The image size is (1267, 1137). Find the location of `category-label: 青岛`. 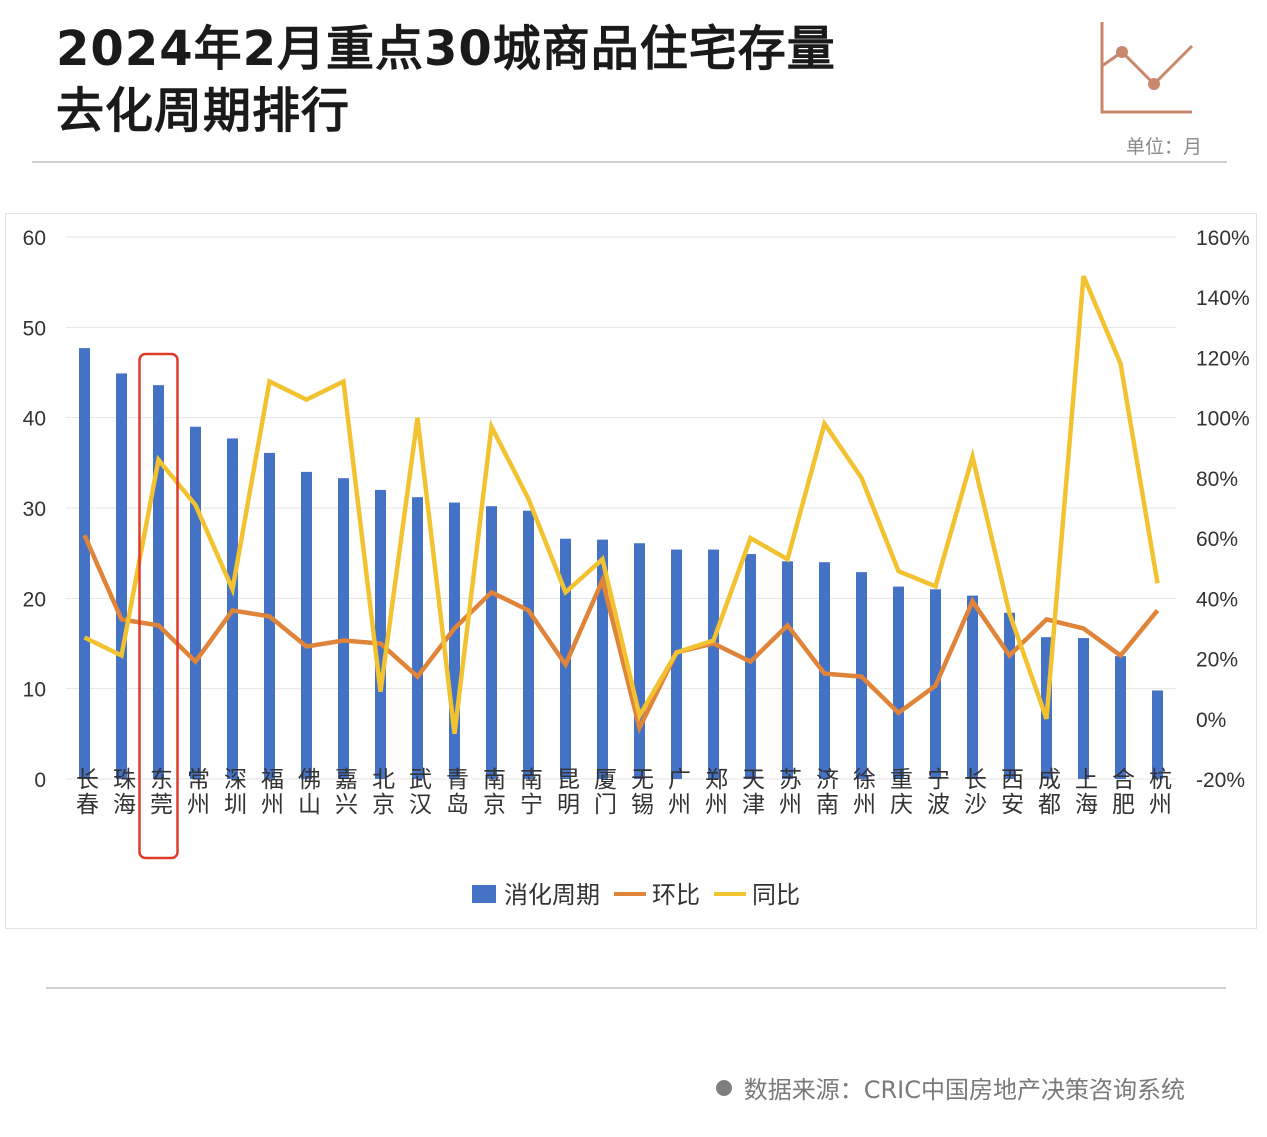

category-label: 青岛 is located at coordinates (455, 792).